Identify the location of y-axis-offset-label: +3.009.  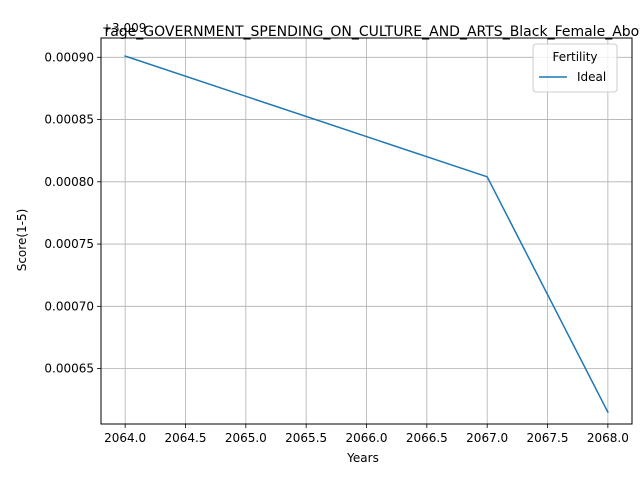
(124, 28).